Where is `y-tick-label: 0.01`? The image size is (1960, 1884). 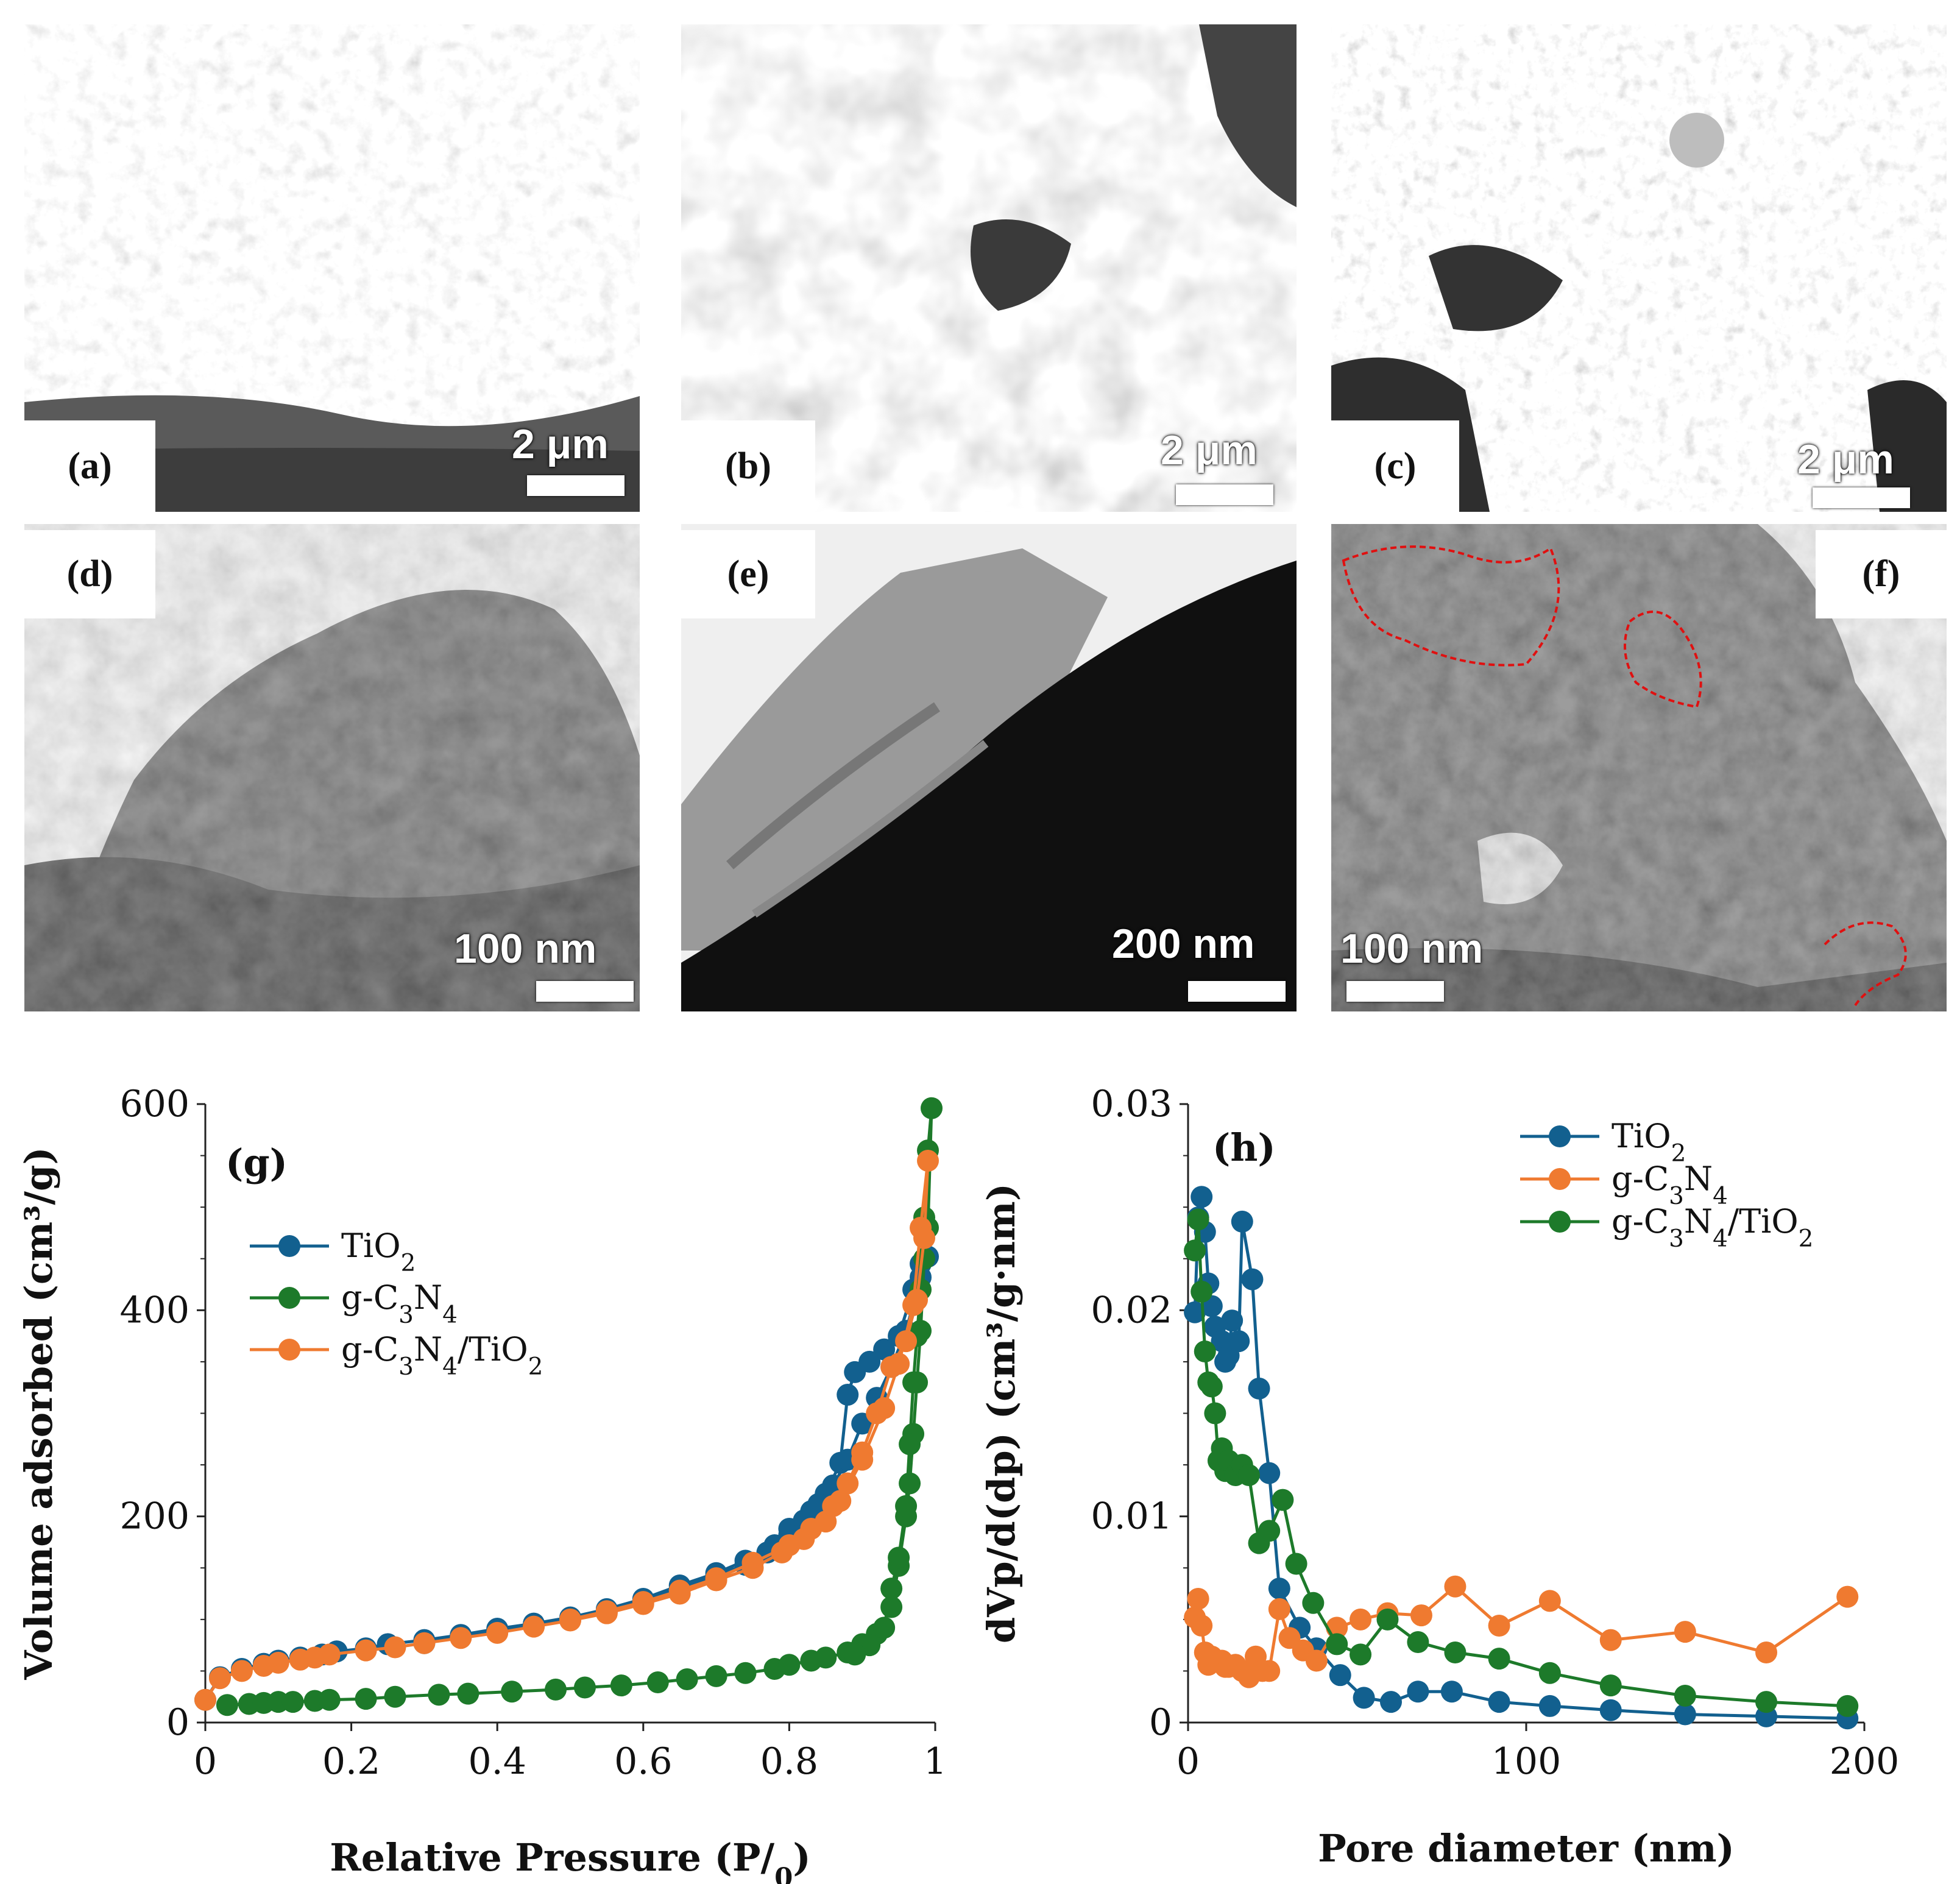 y-tick-label: 0.01 is located at coordinates (1131, 1517).